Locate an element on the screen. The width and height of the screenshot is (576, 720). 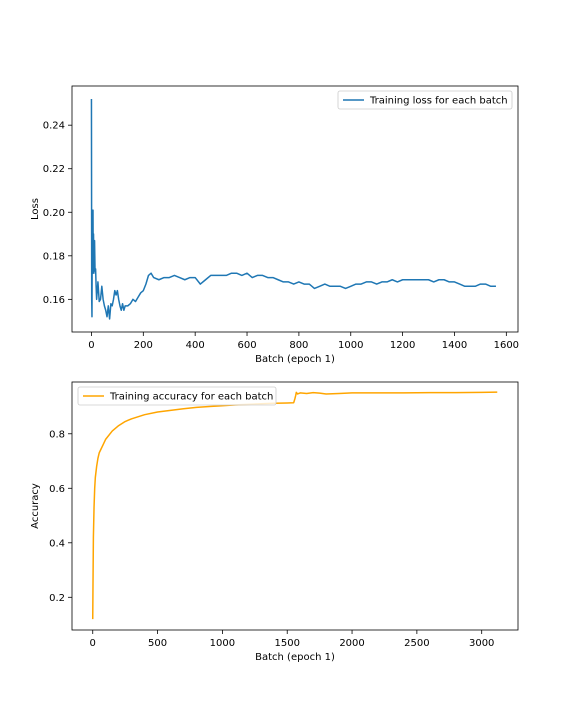
loss-legend: Training loss for each batch is located at coordinates (425, 100).